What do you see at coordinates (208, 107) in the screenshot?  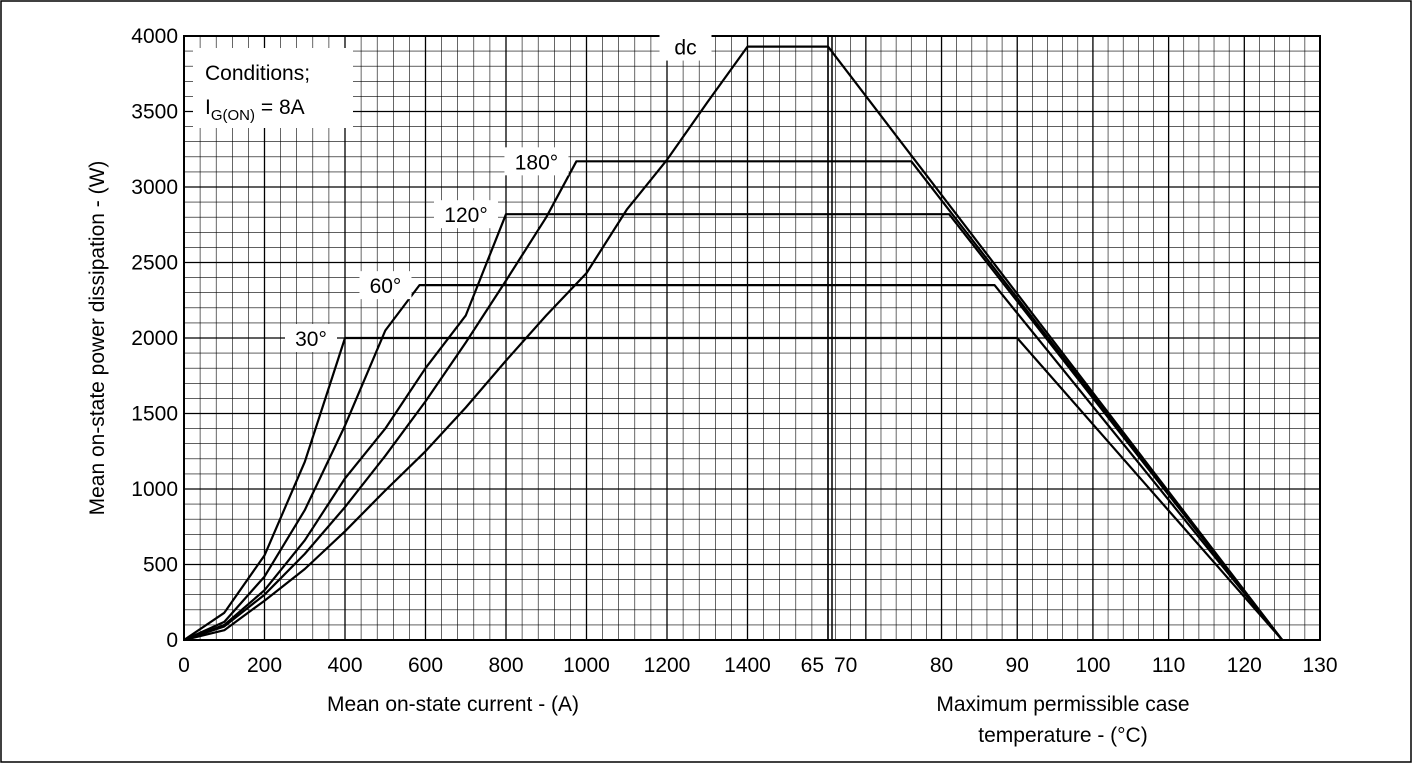 I see `conditions-symbol: I` at bounding box center [208, 107].